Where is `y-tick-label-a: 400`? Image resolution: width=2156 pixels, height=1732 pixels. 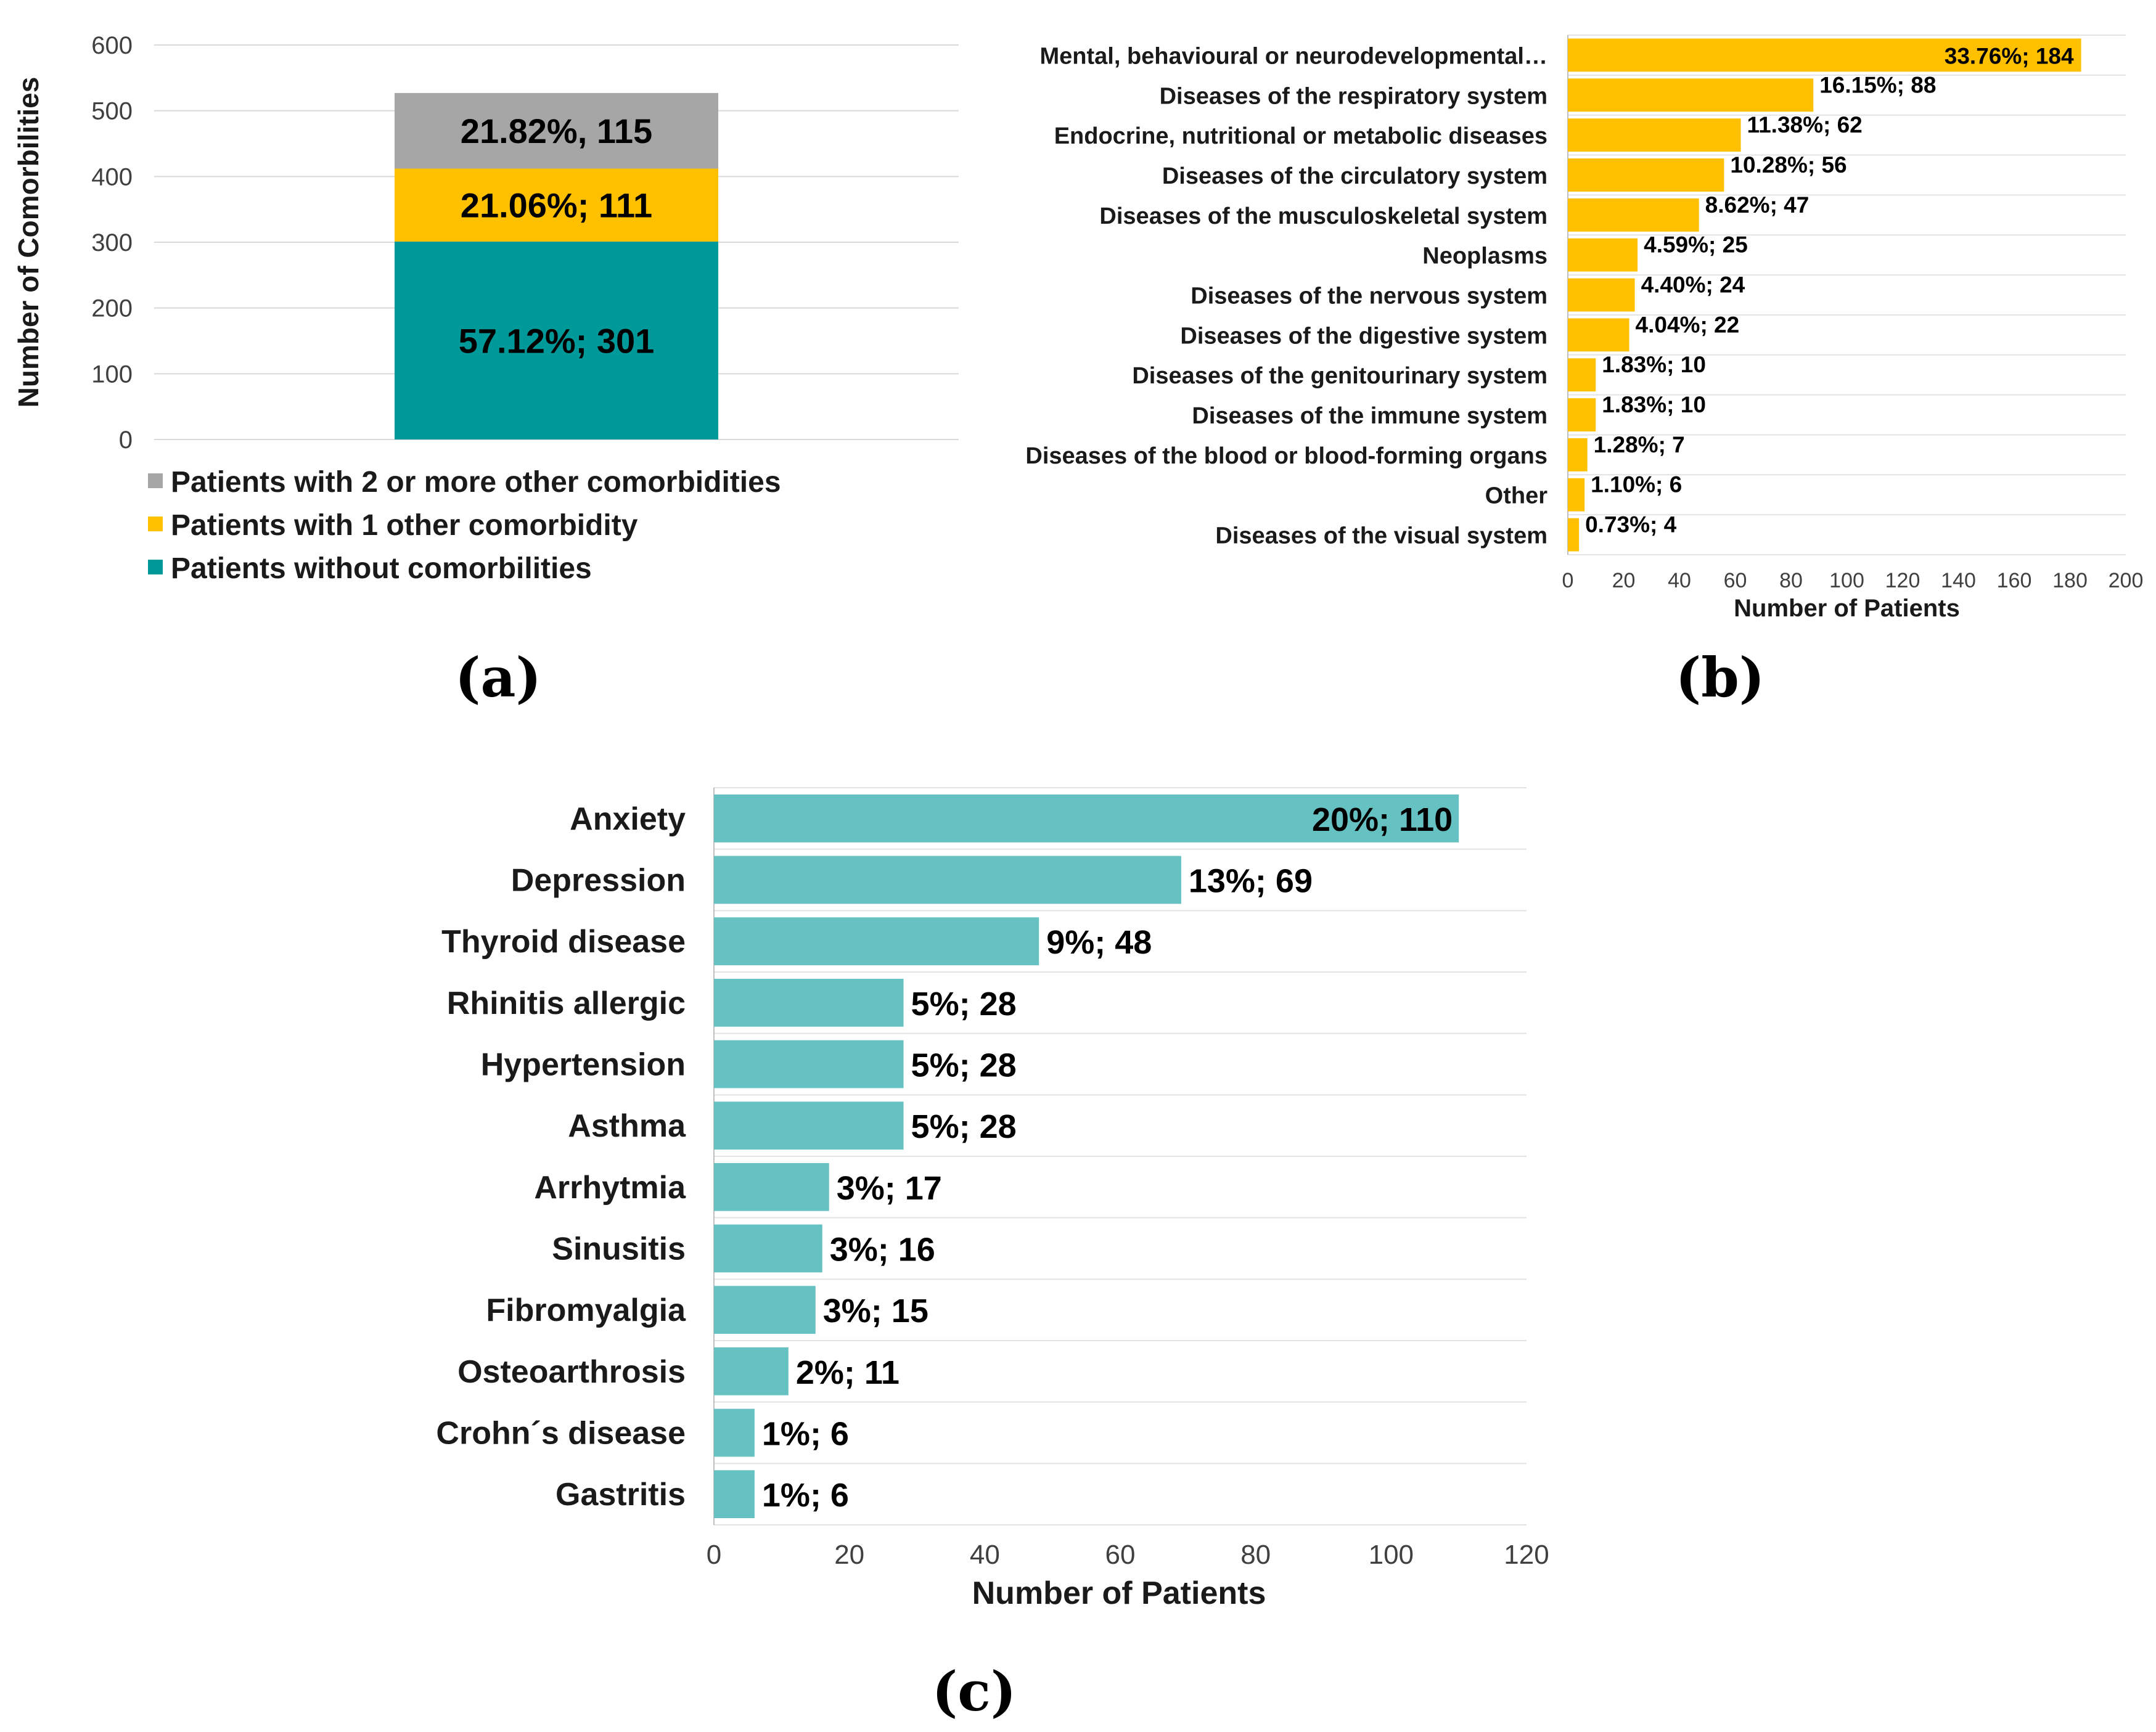
y-tick-label-a: 400 is located at coordinates (112, 176).